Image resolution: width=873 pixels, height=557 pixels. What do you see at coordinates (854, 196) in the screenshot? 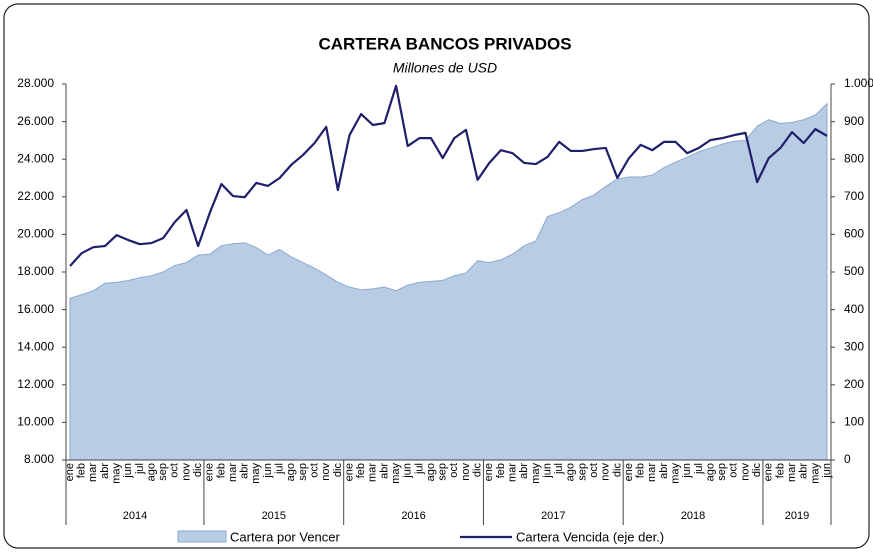
I see `y2-tick-label: 700` at bounding box center [854, 196].